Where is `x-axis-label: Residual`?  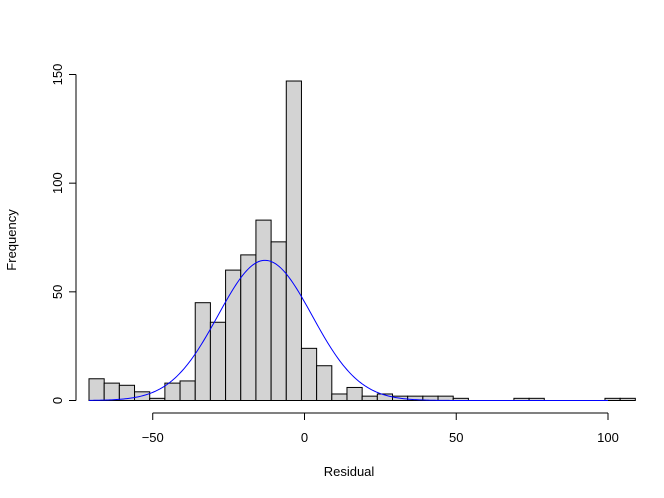
x-axis-label: Residual is located at coordinates (349, 471).